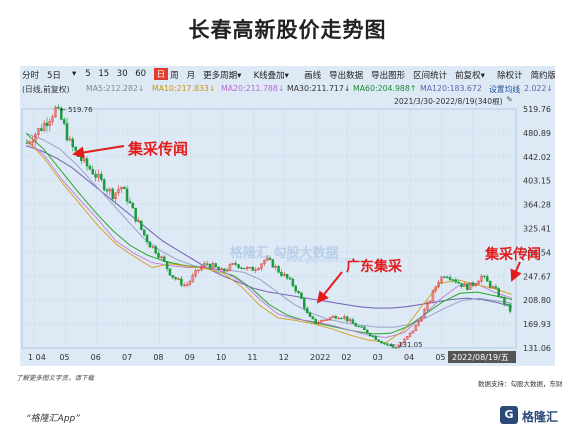 Image resolution: width=575 pixels, height=432 pixels. What do you see at coordinates (406, 345) in the screenshot?
I see `low-price-label: ← 131.05` at bounding box center [406, 345].